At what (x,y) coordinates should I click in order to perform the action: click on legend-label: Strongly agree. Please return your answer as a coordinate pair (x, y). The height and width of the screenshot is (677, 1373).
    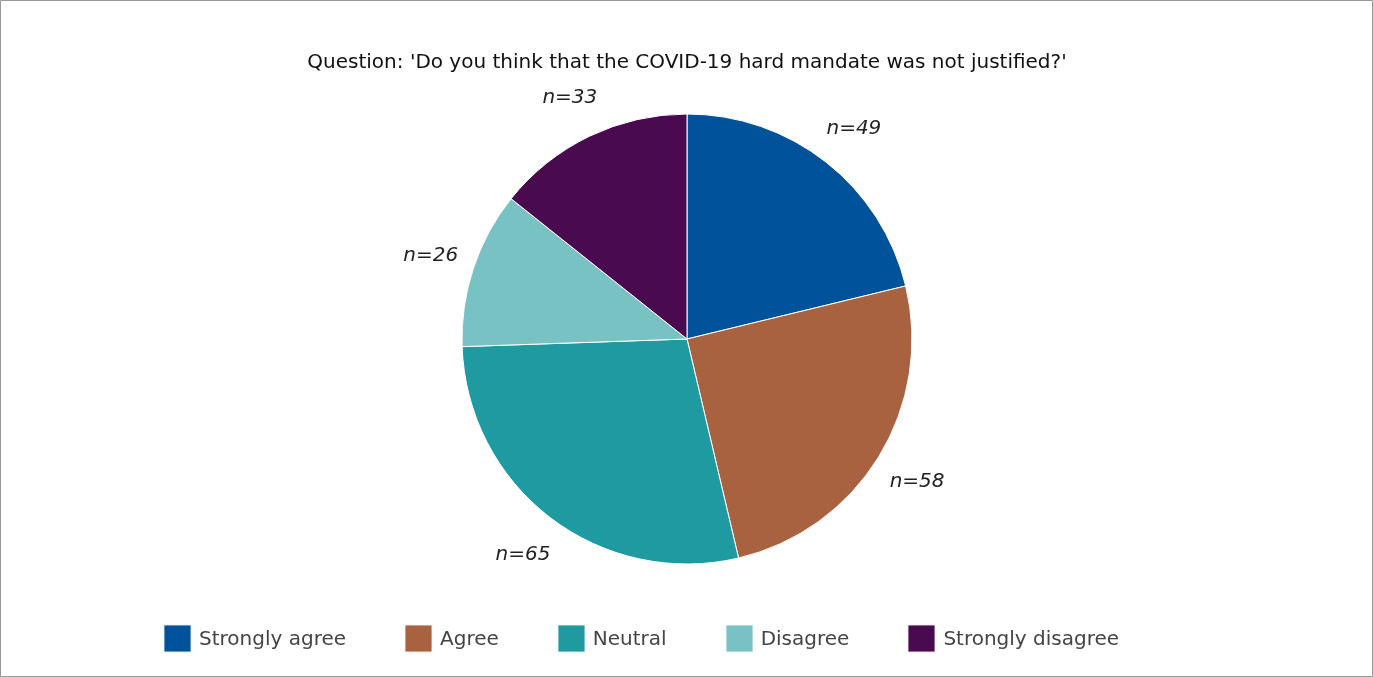
    Looking at the image, I should click on (273, 638).